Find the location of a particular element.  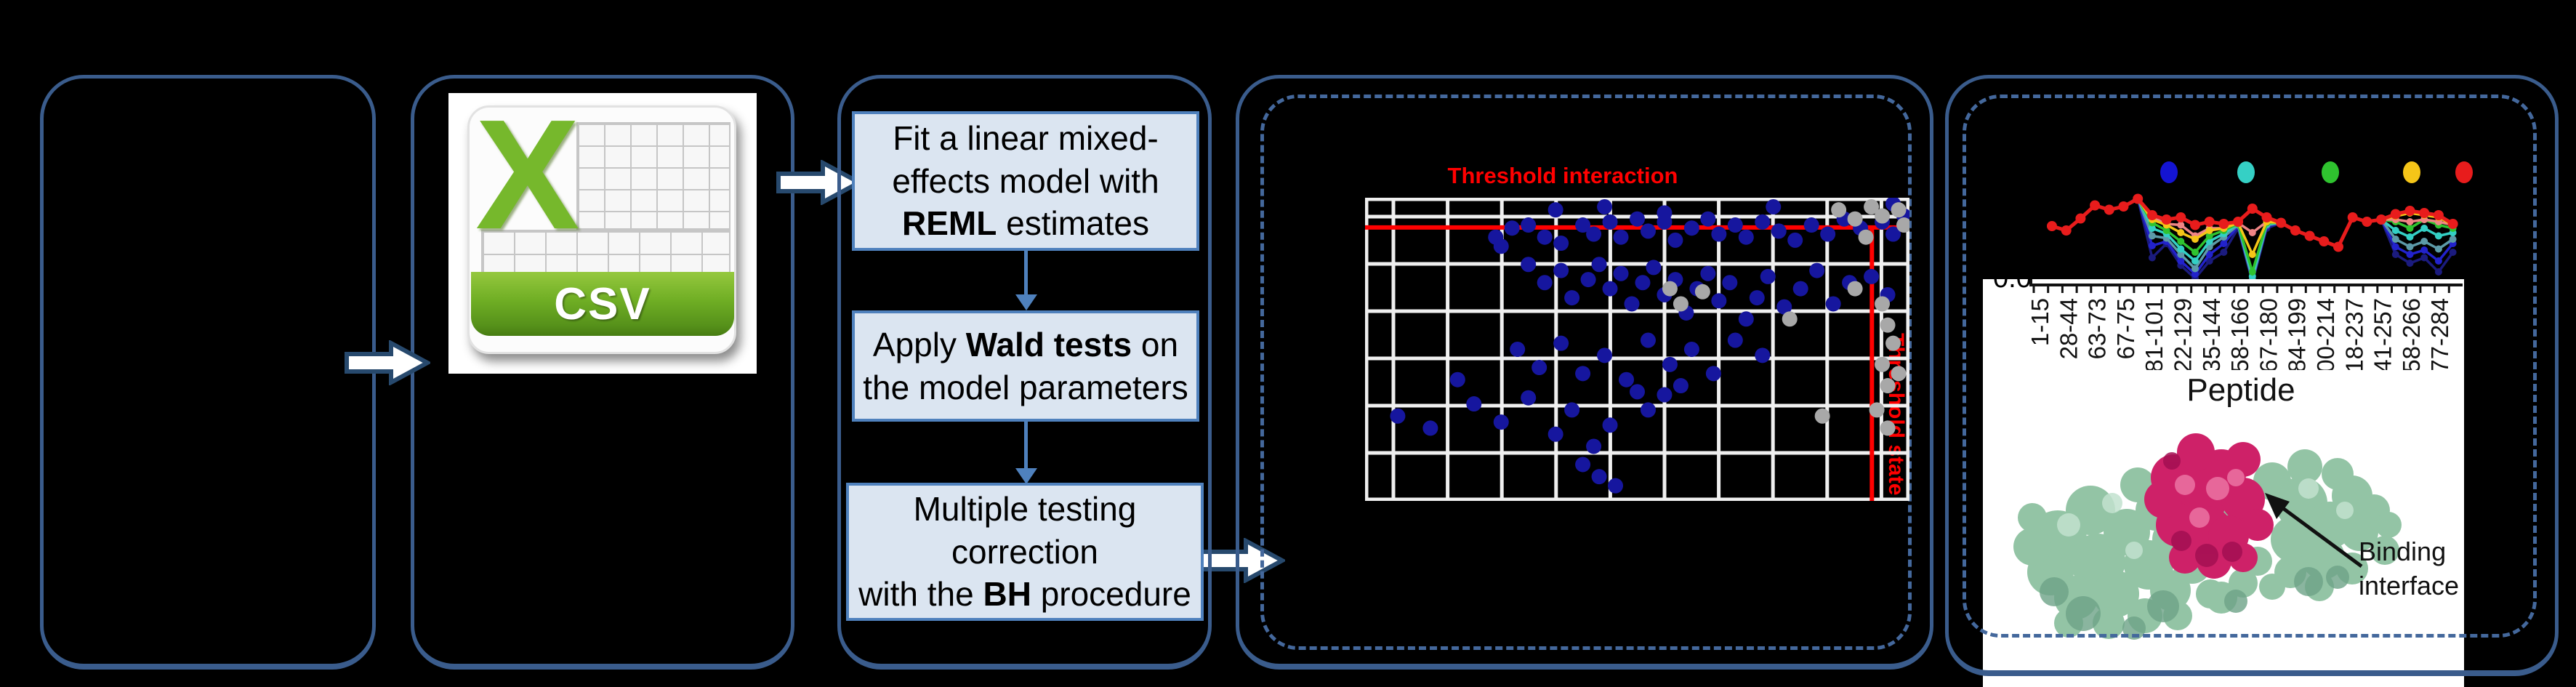

protein-surface-highlight is located at coordinates (2205, 518).